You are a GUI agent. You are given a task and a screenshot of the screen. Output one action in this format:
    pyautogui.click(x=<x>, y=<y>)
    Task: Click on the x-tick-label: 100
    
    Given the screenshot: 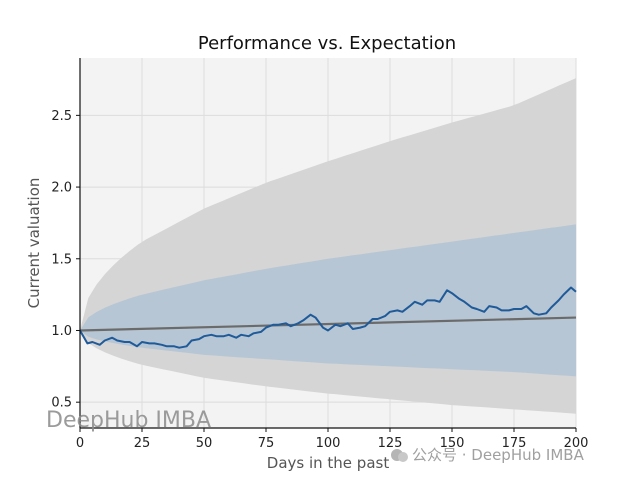 What is the action you would take?
    pyautogui.click(x=328, y=443)
    